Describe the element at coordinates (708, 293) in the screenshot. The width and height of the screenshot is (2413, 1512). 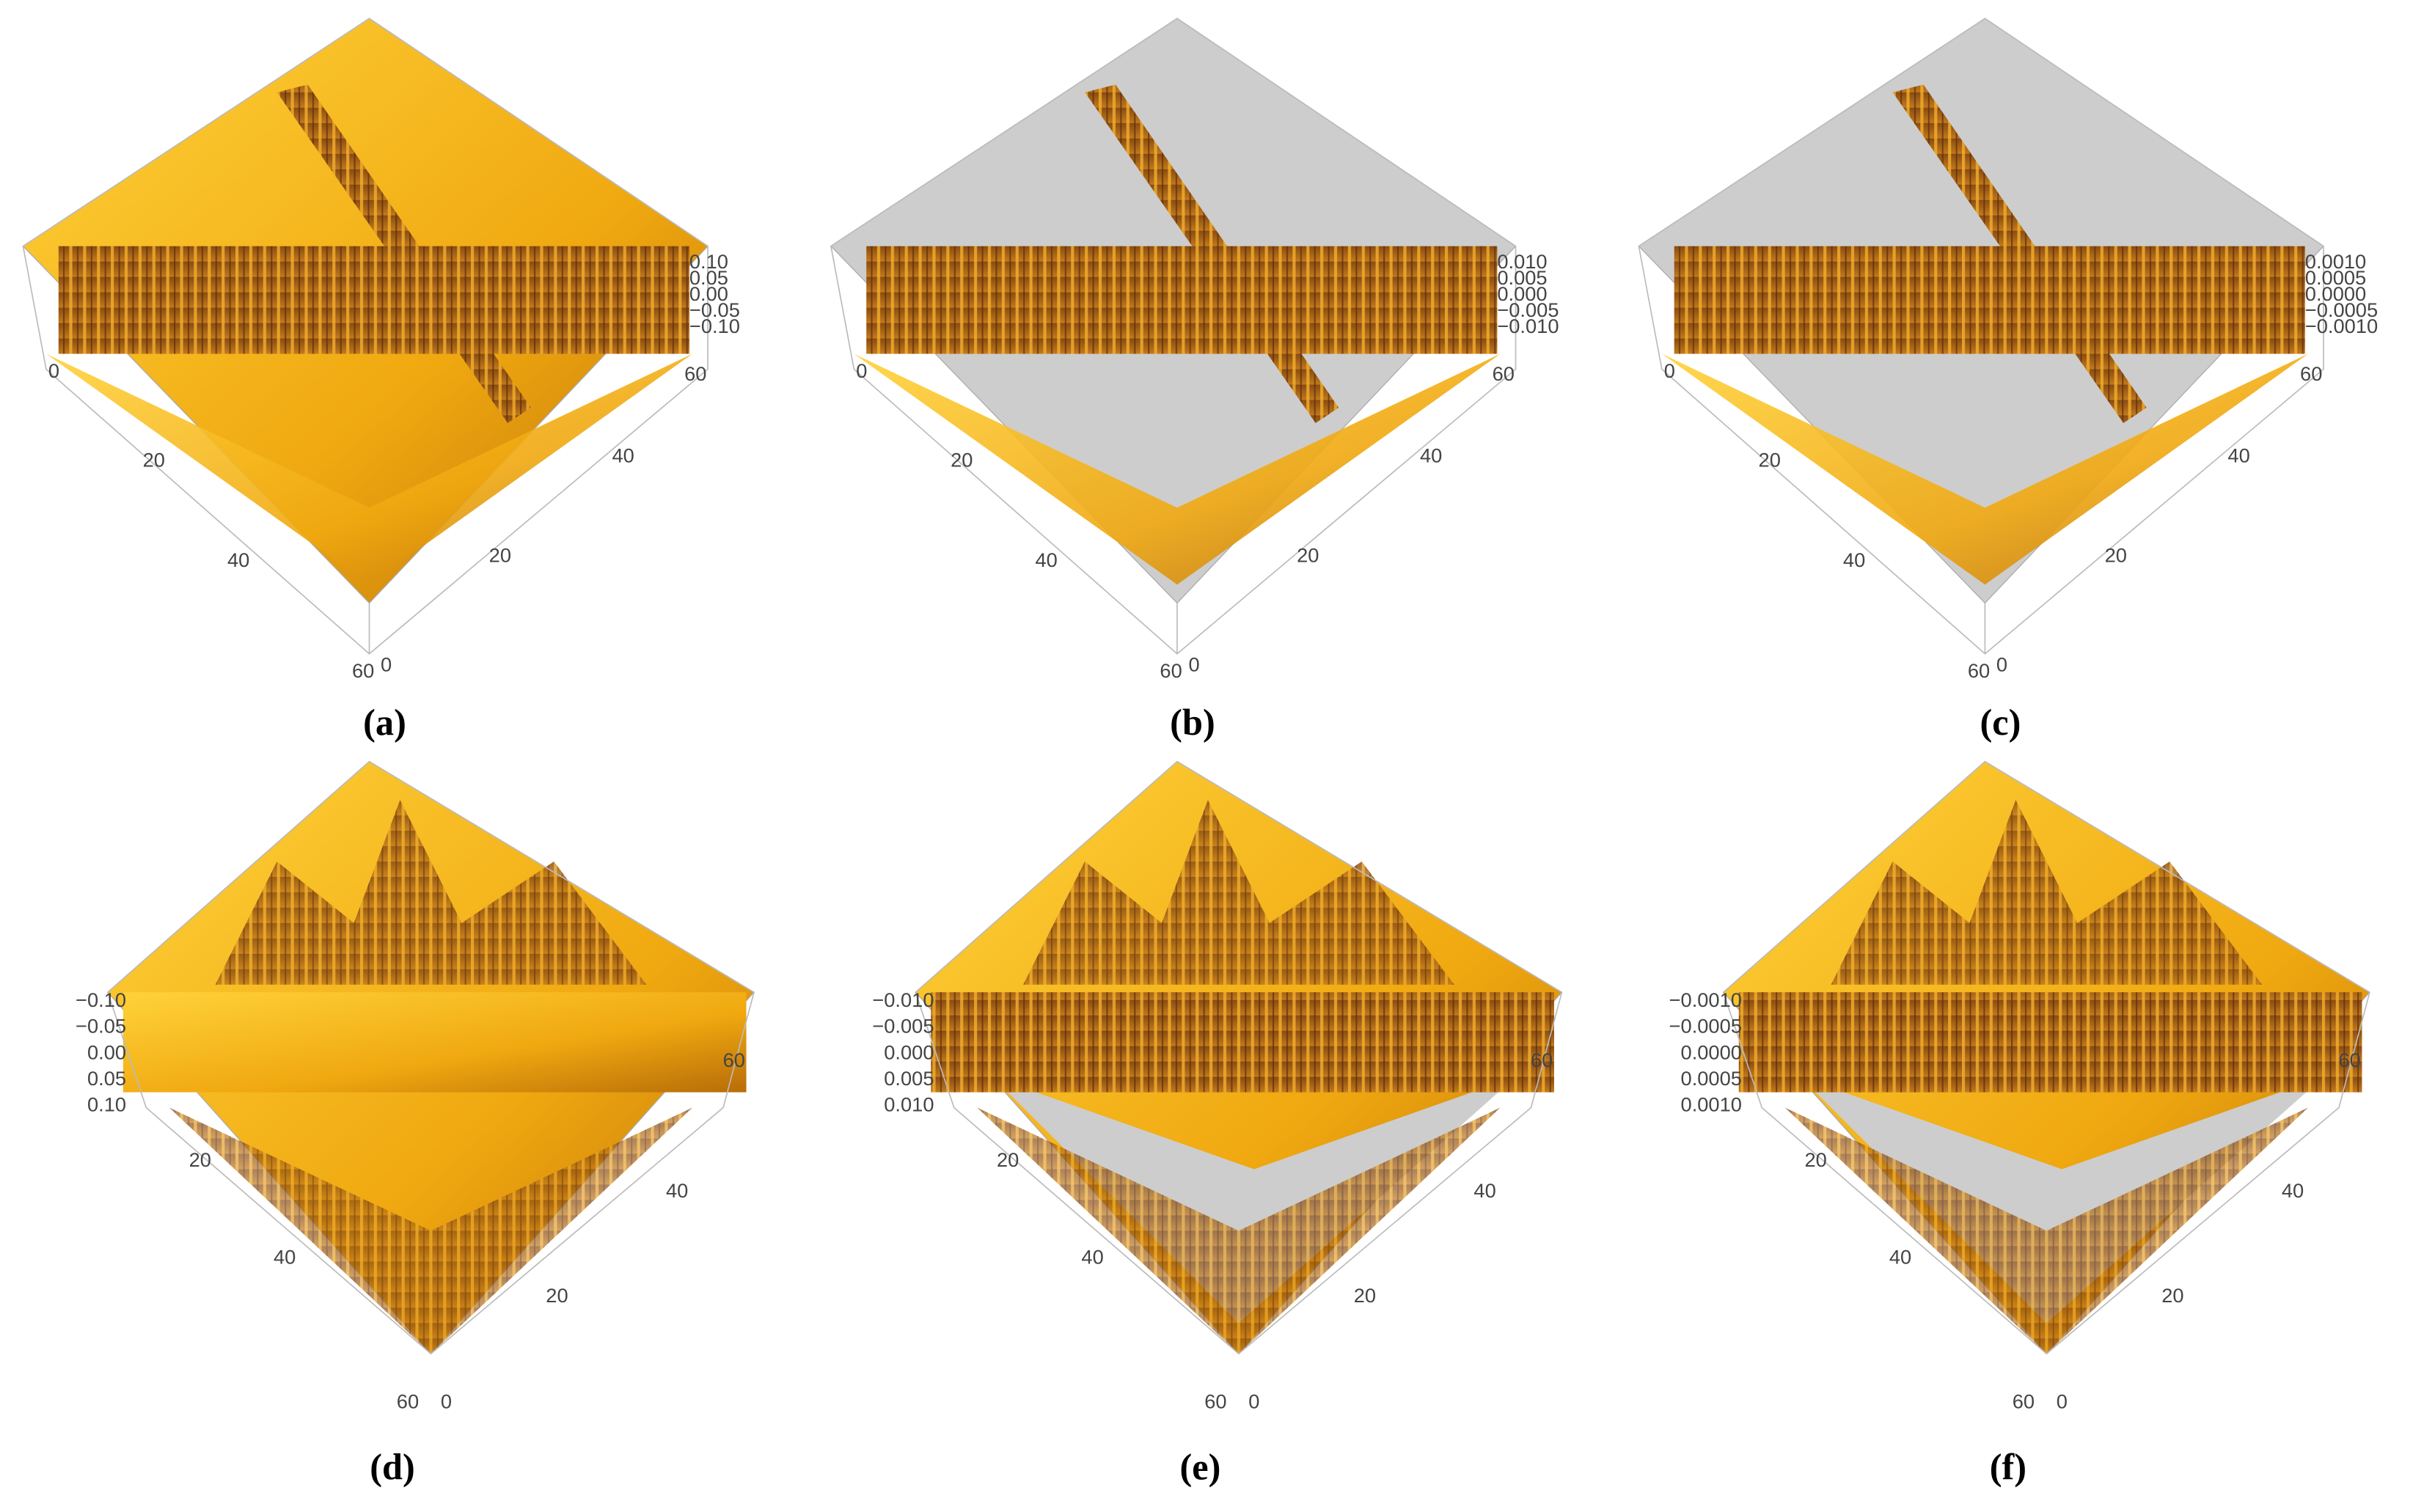
I see `z-tick-label: 0.00` at that location.